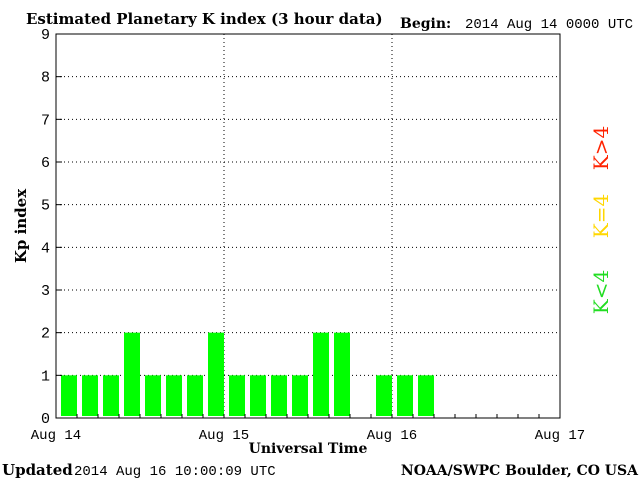  Describe the element at coordinates (308, 449) in the screenshot. I see `x-axis-label: Universal Time` at that location.